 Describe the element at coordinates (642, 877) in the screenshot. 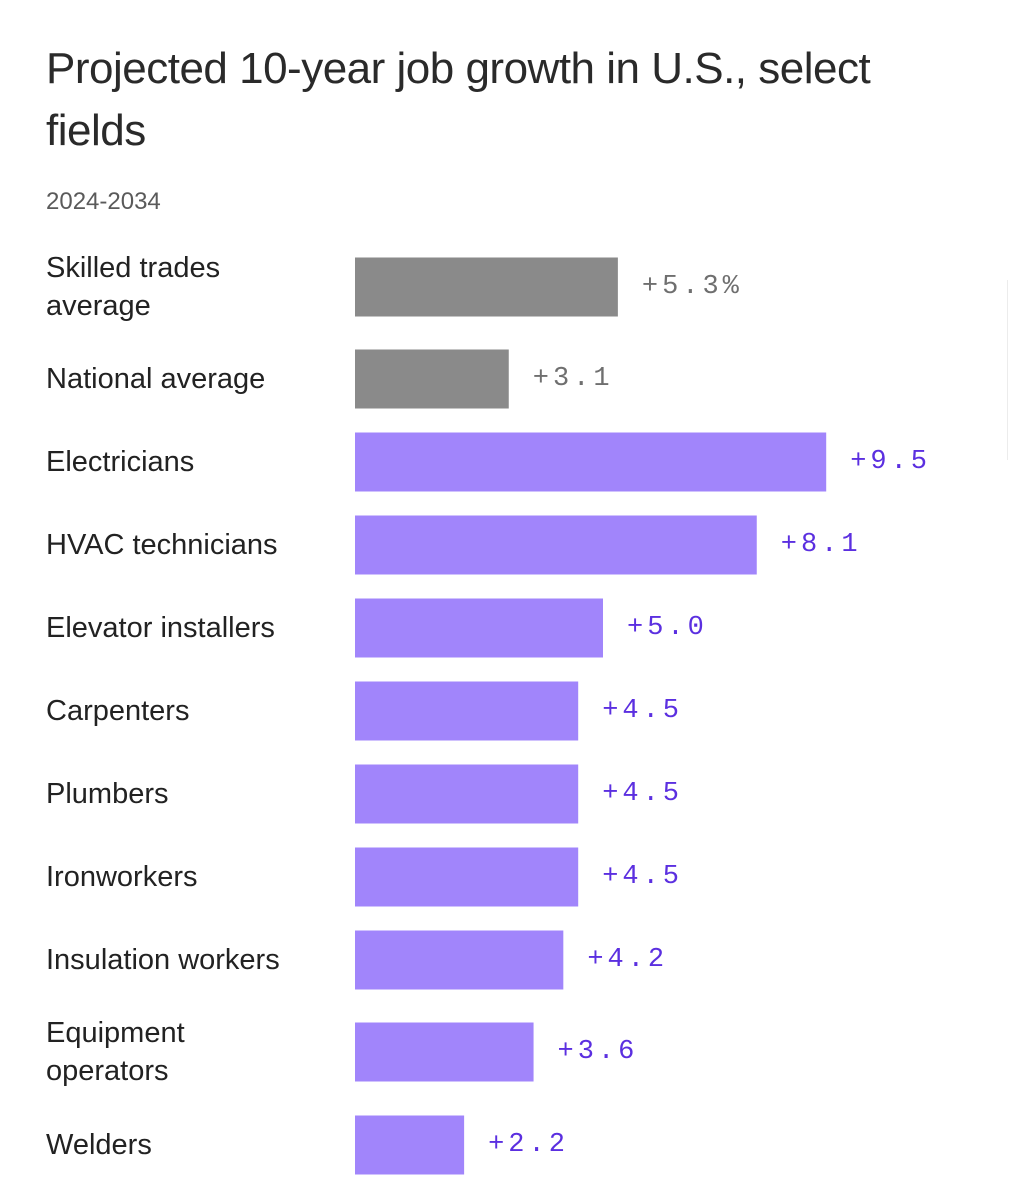

I see `value-label-ironworkers: +4.5` at that location.